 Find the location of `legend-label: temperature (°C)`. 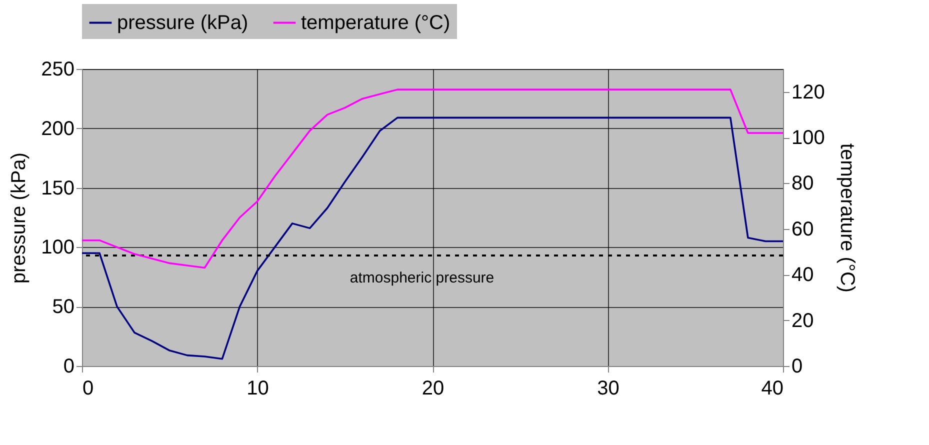

legend-label: temperature (°C) is located at coordinates (375, 23).